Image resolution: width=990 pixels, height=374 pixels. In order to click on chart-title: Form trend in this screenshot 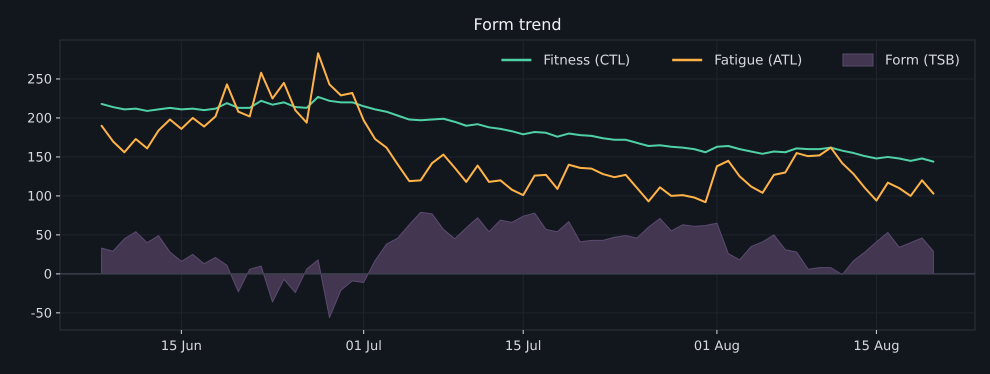, I will do `click(517, 24)`.